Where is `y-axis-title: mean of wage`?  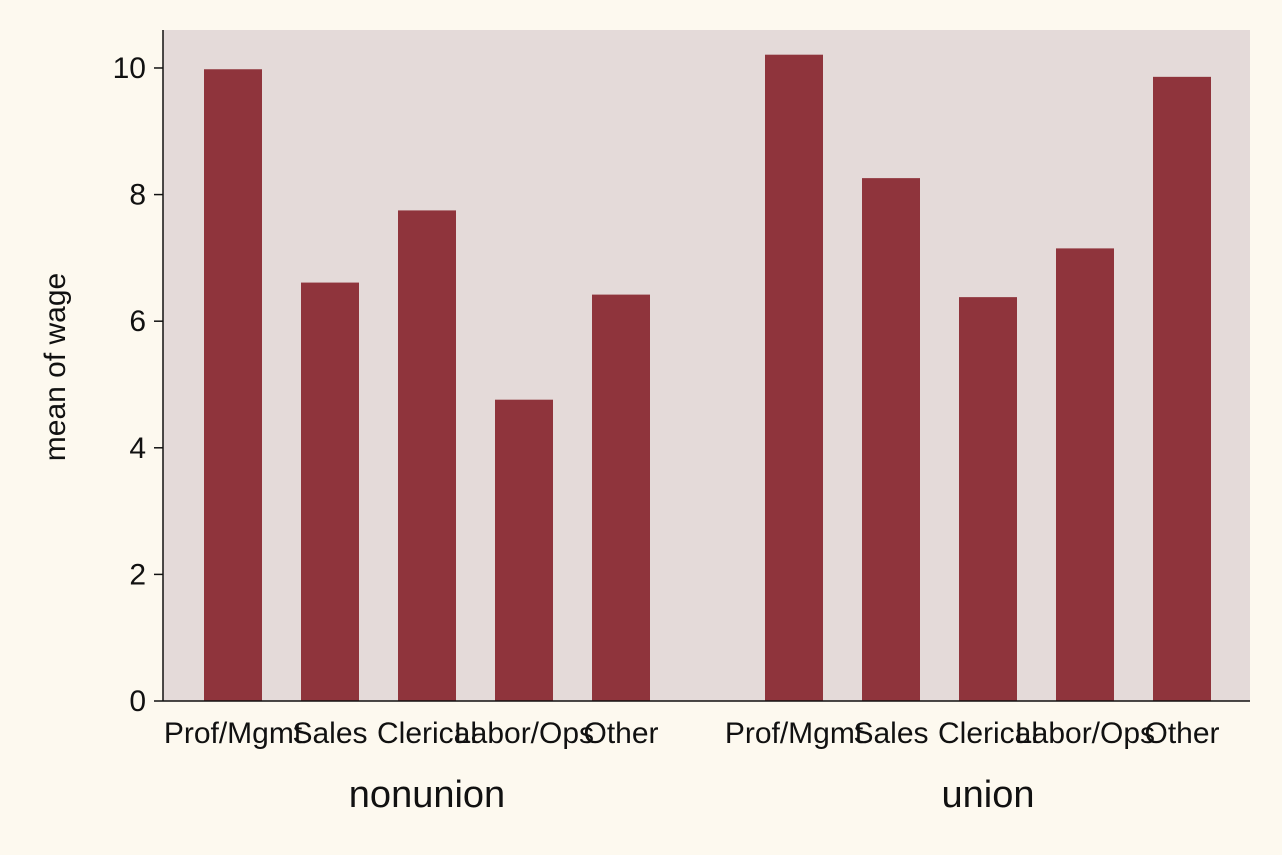
y-axis-title: mean of wage is located at coordinates (55, 367).